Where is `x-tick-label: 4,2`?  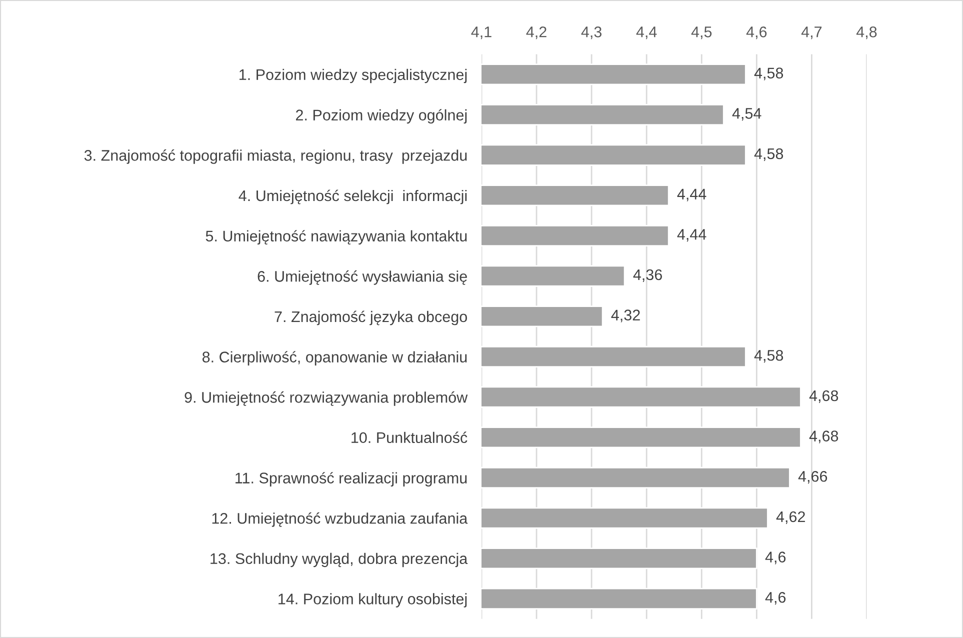
x-tick-label: 4,2 is located at coordinates (536, 33).